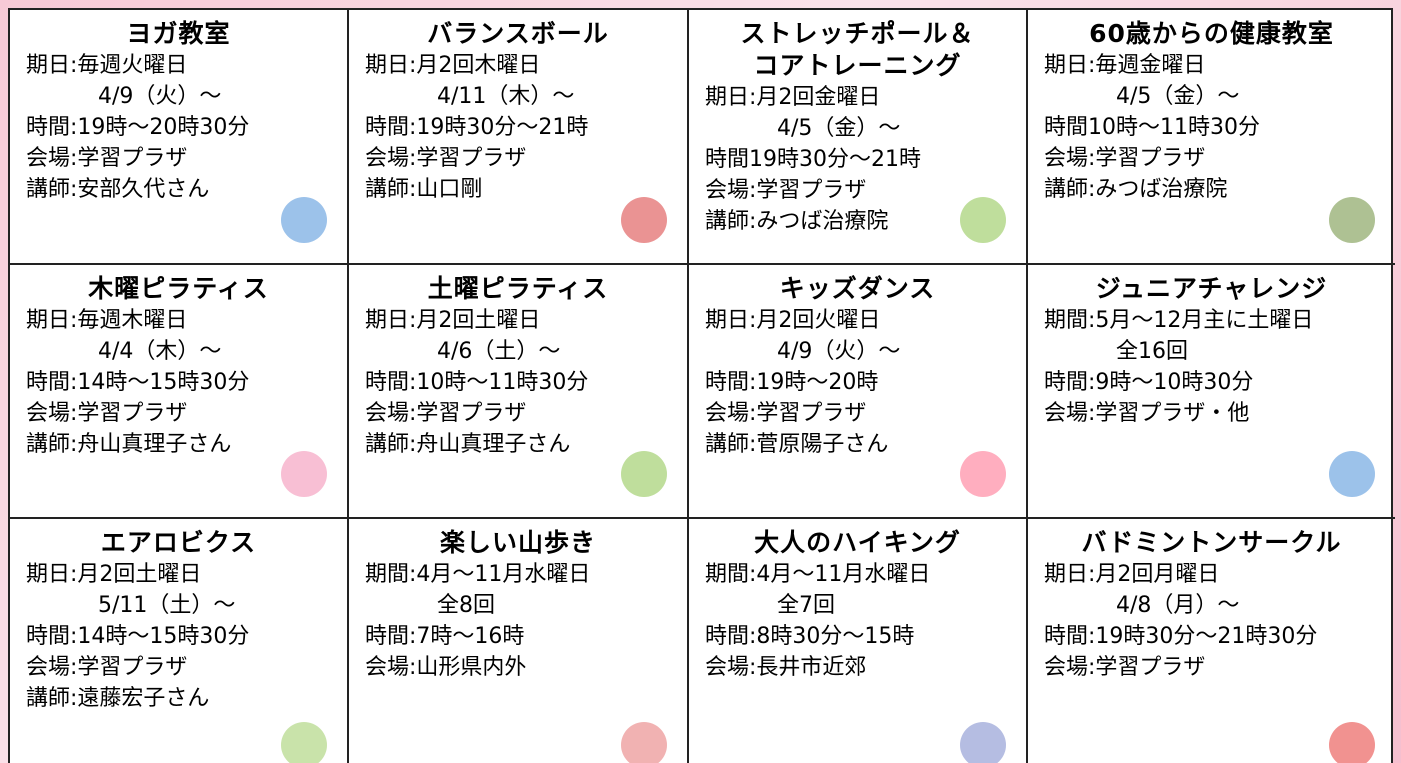 This screenshot has height=763, width=1401. Describe the element at coordinates (1211, 33) in the screenshot. I see `class-title: 60歳からの健康教室` at that location.